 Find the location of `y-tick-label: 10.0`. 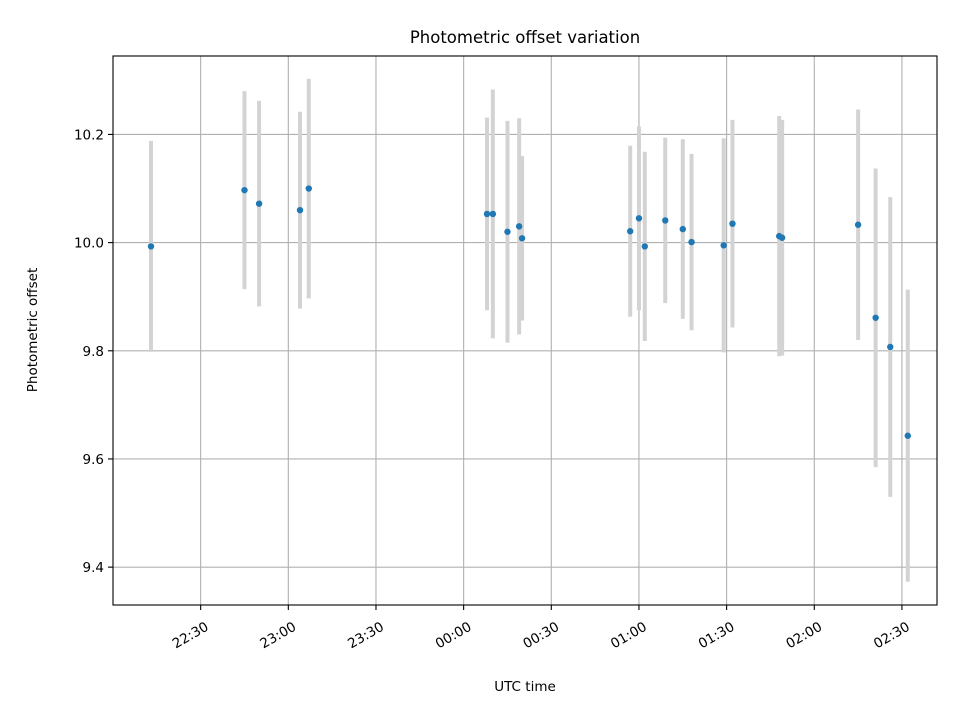

y-tick-label: 10.0 is located at coordinates (89, 244).